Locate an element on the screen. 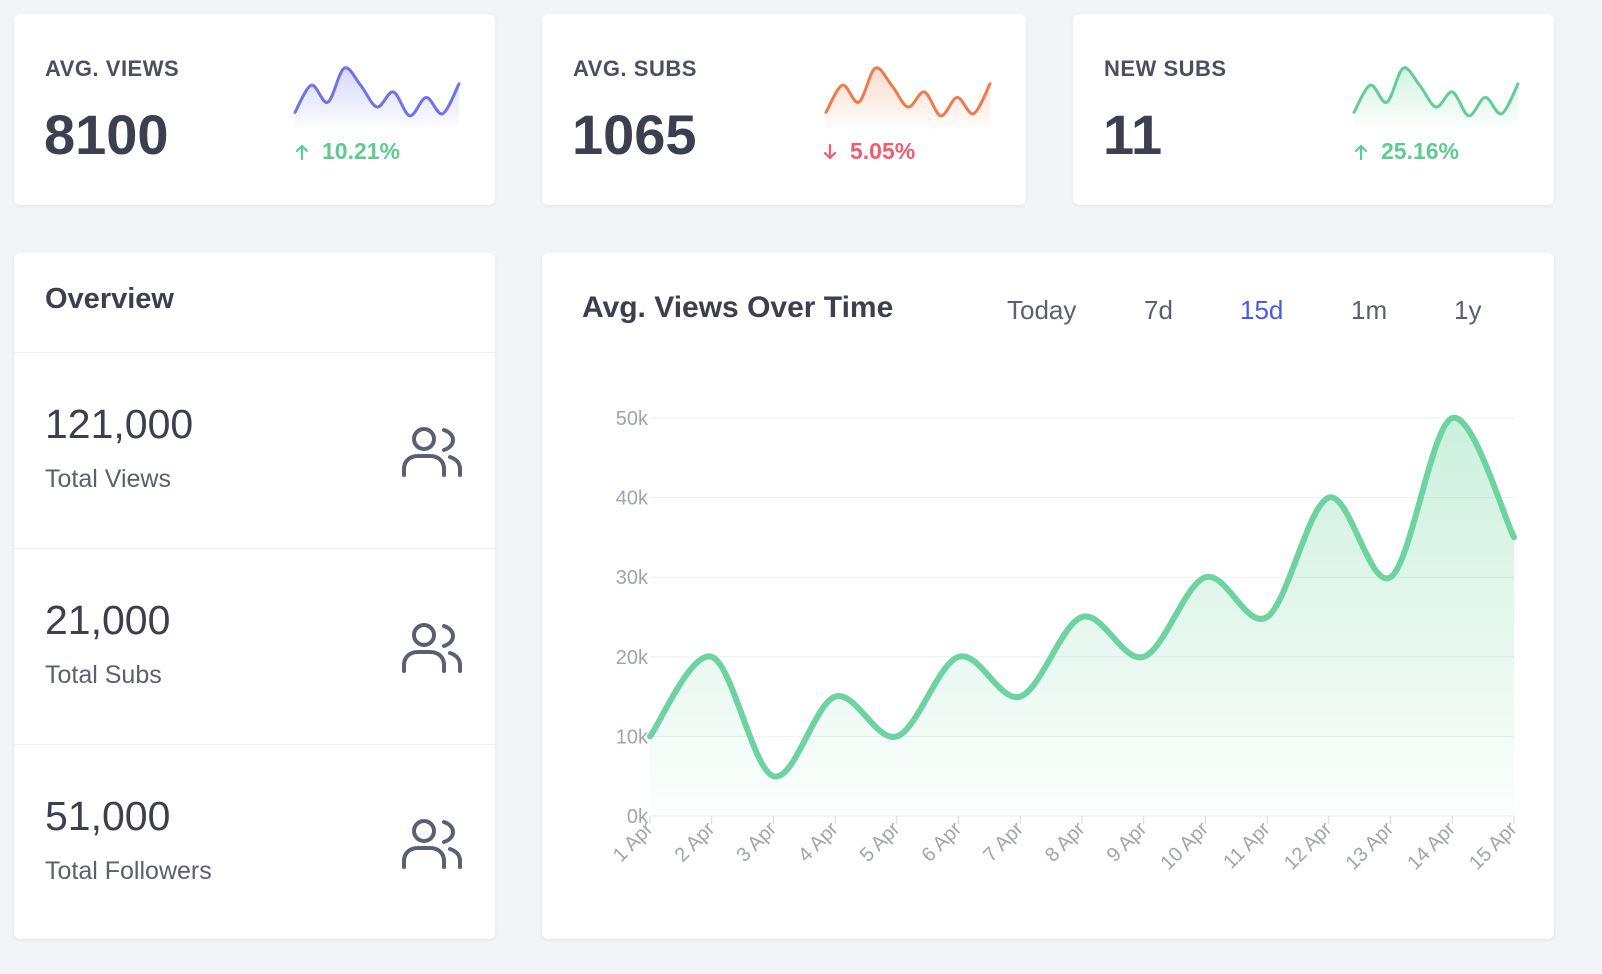  x-tick-label: 8 Apr is located at coordinates (1065, 842).